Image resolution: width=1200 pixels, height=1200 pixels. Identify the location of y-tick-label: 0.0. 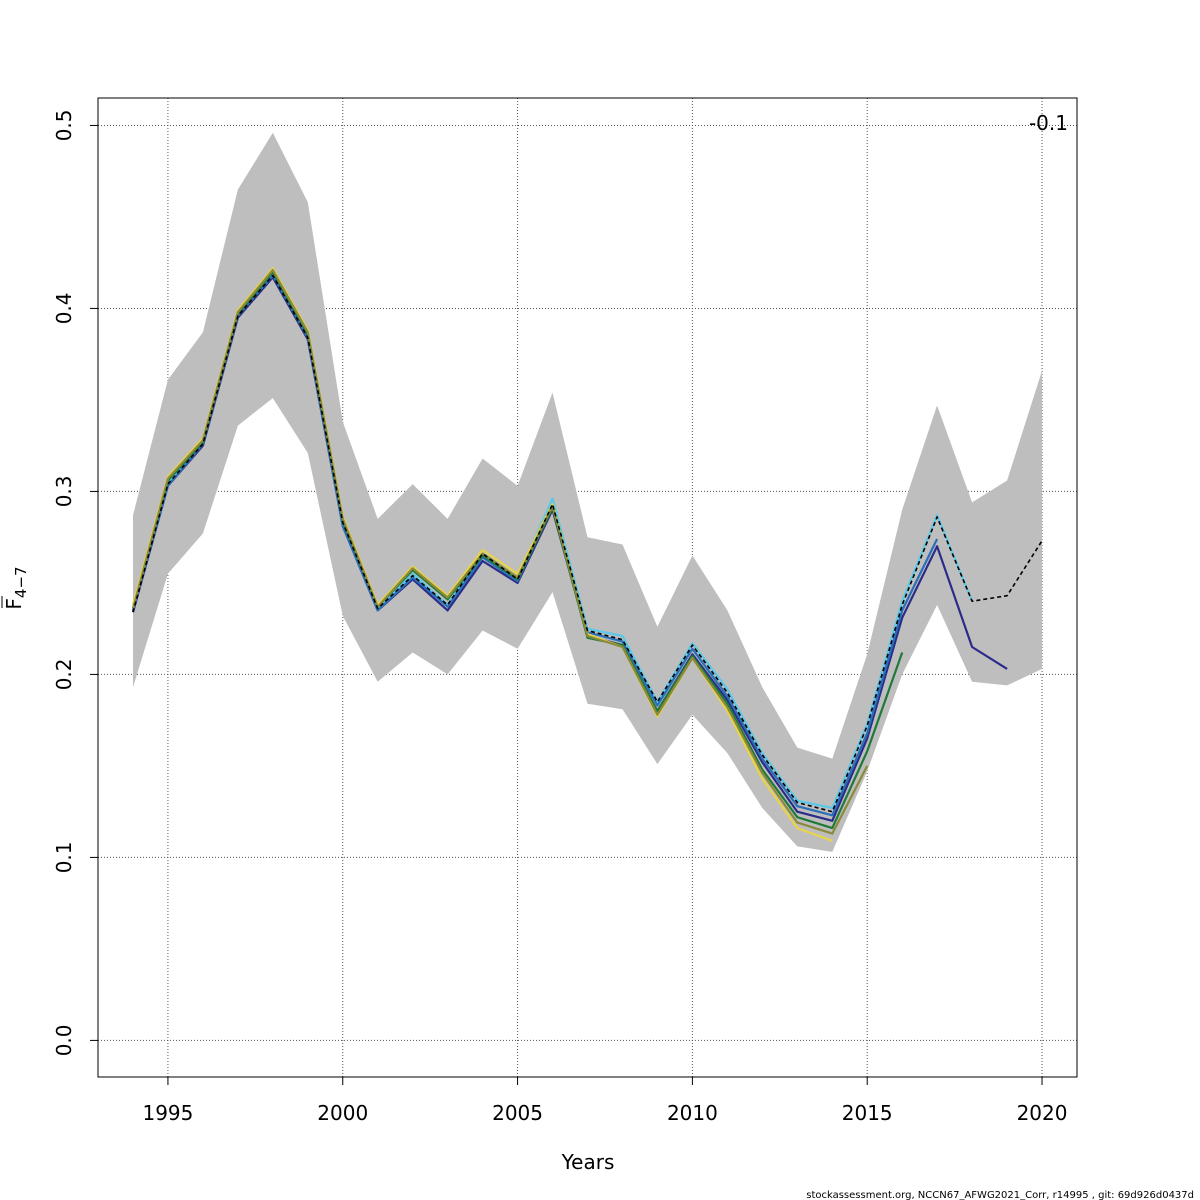
(64, 1040).